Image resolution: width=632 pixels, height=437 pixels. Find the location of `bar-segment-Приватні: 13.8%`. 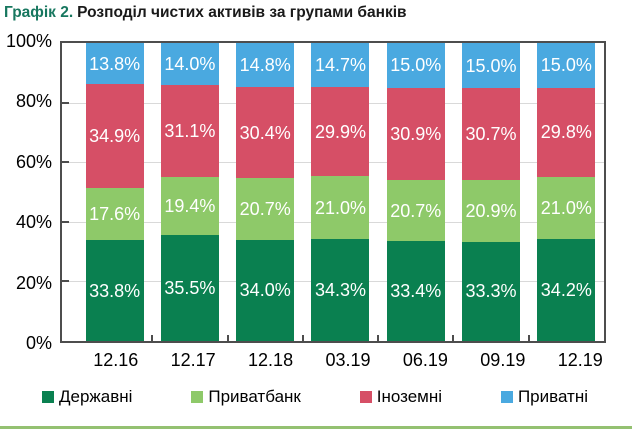

bar-segment-Приватні: 13.8% is located at coordinates (114, 64).